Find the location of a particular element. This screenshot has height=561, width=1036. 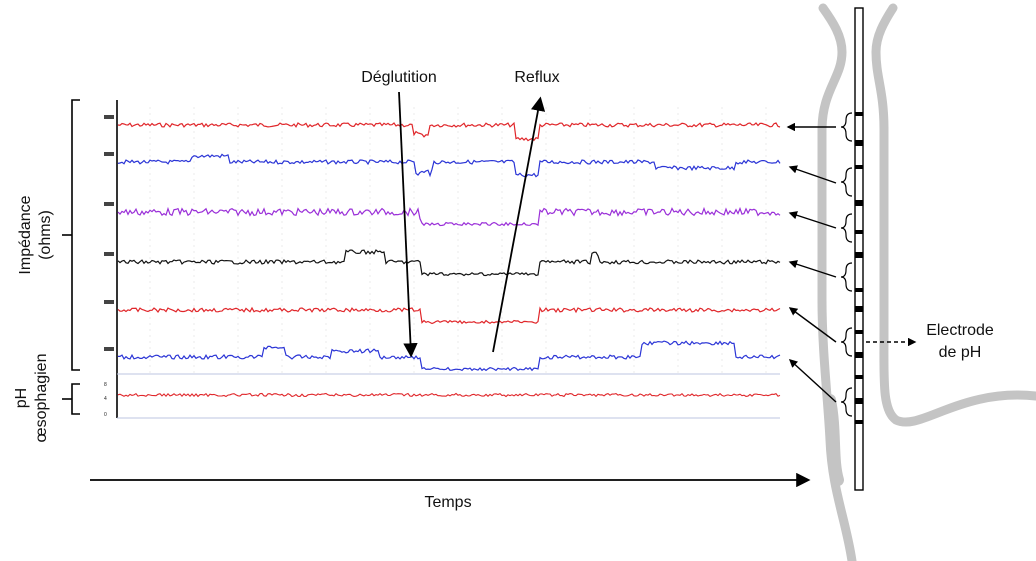

segment-brace is located at coordinates (846, 277).